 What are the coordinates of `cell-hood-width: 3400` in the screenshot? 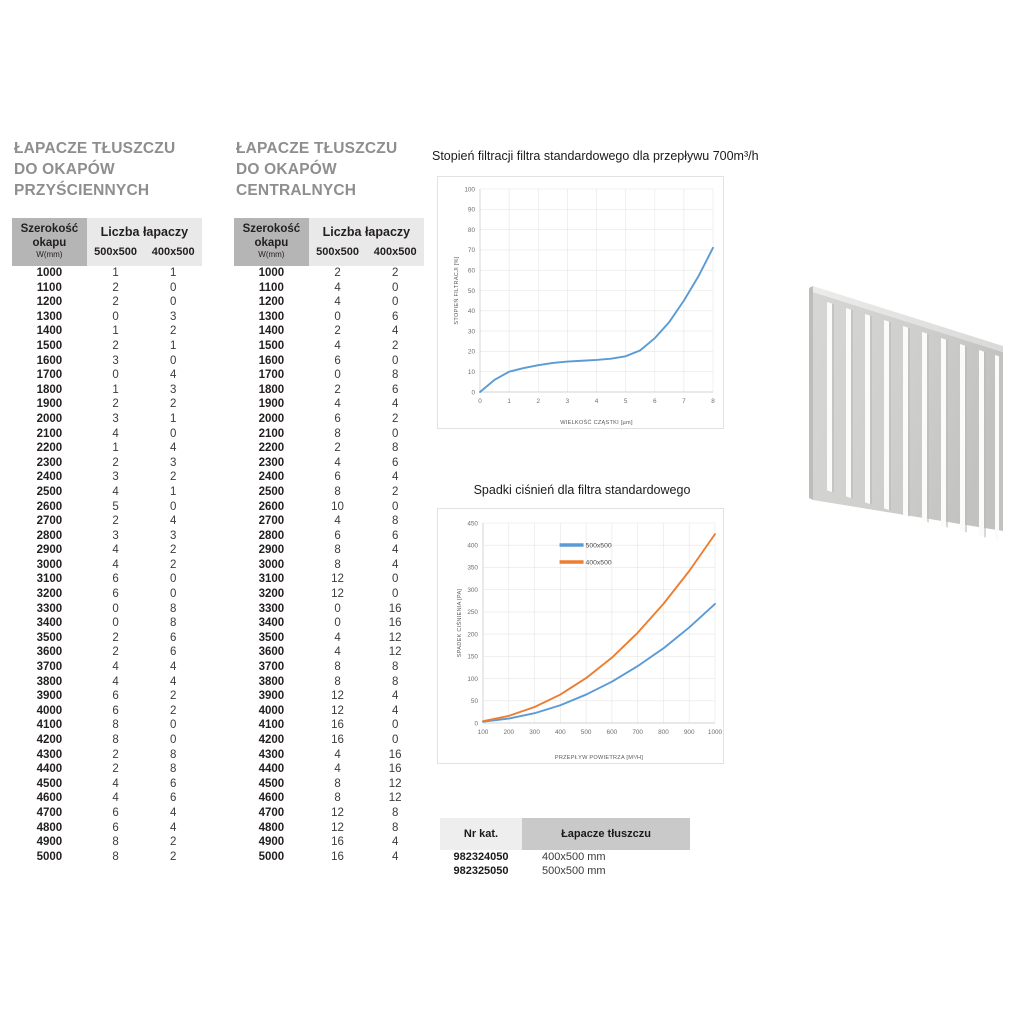 It's located at (49, 623).